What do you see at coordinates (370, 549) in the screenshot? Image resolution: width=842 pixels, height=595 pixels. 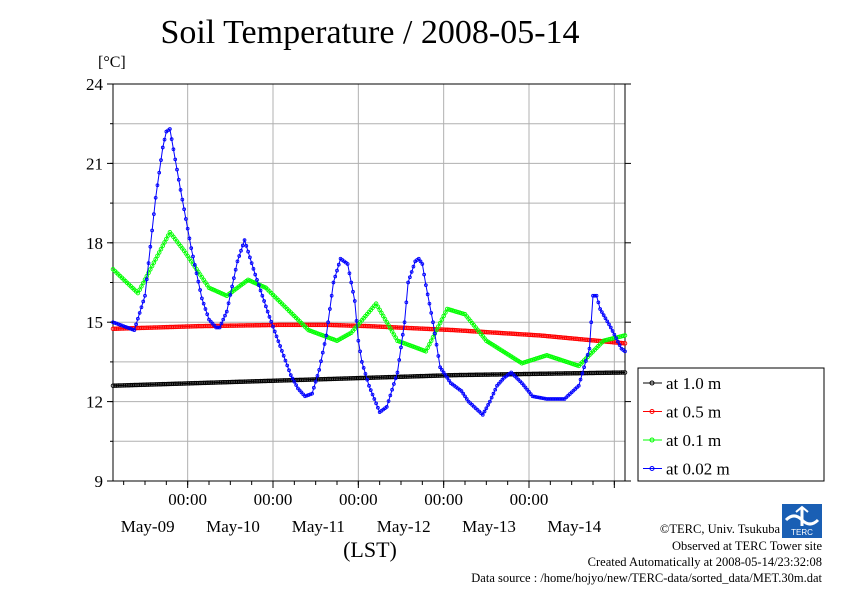 I see `x-axis-label: (LST)` at bounding box center [370, 549].